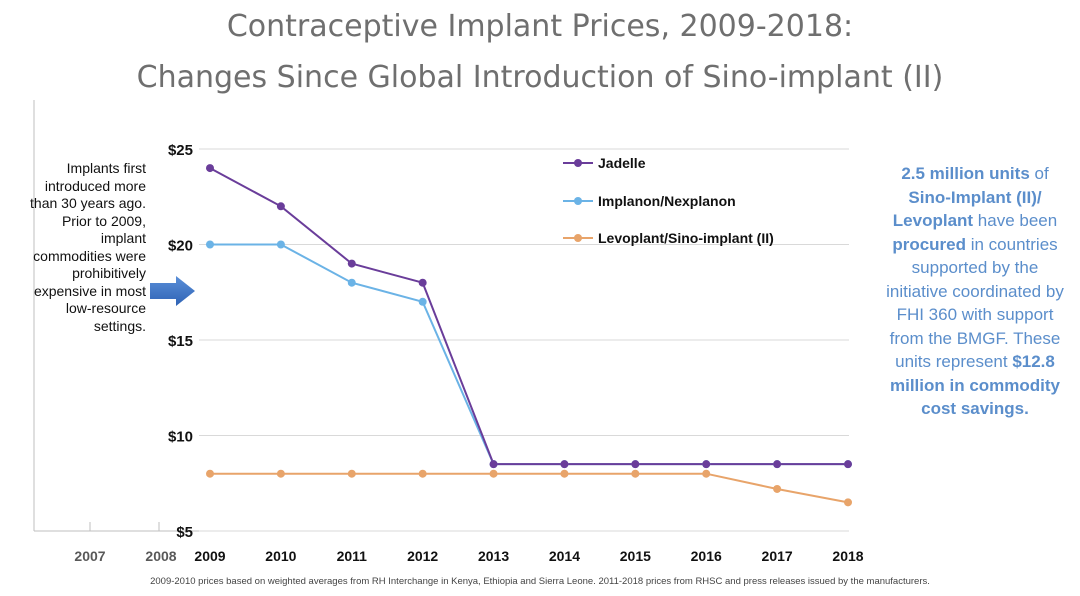  I want to click on legend-label: Implanon/Nexplanon, so click(667, 201).